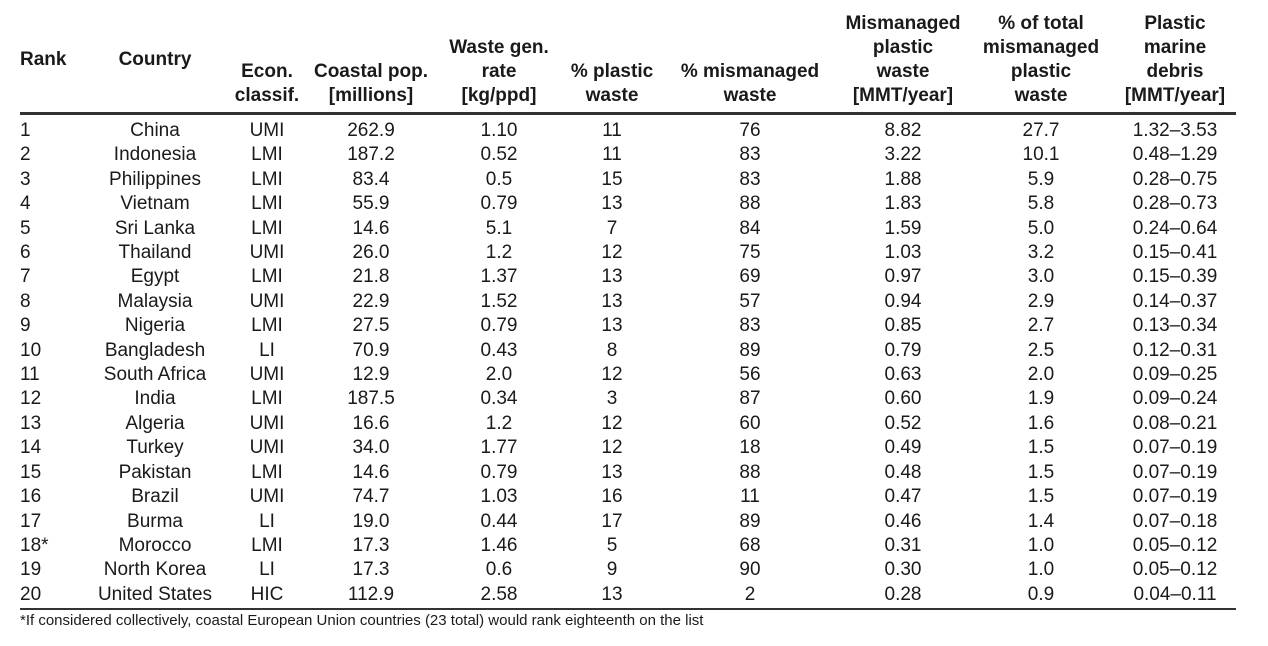  I want to click on cell-rank: 14, so click(31, 448).